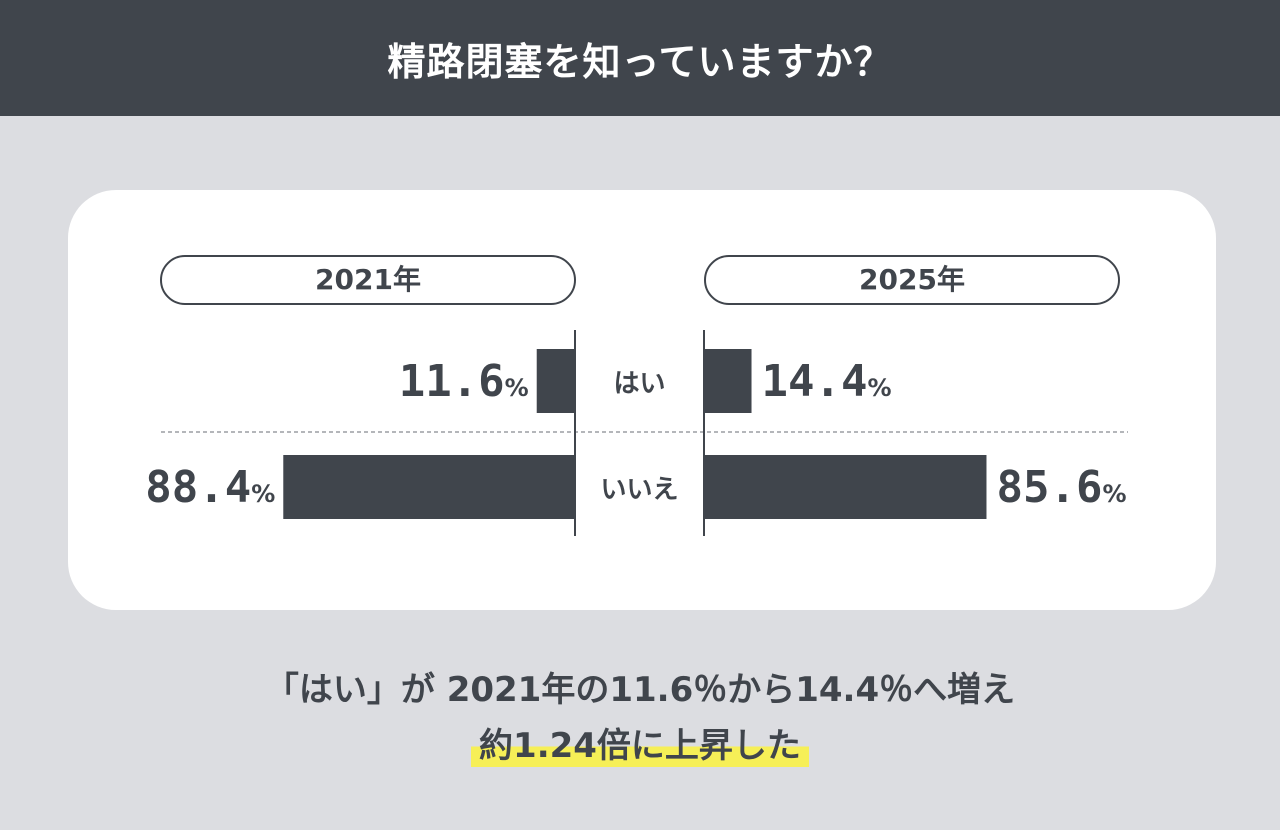 The height and width of the screenshot is (830, 1280). What do you see at coordinates (640, 690) in the screenshot?
I see `summary-line-1: 「はい」が 2021年の11.6％から14.4％へ増え` at bounding box center [640, 690].